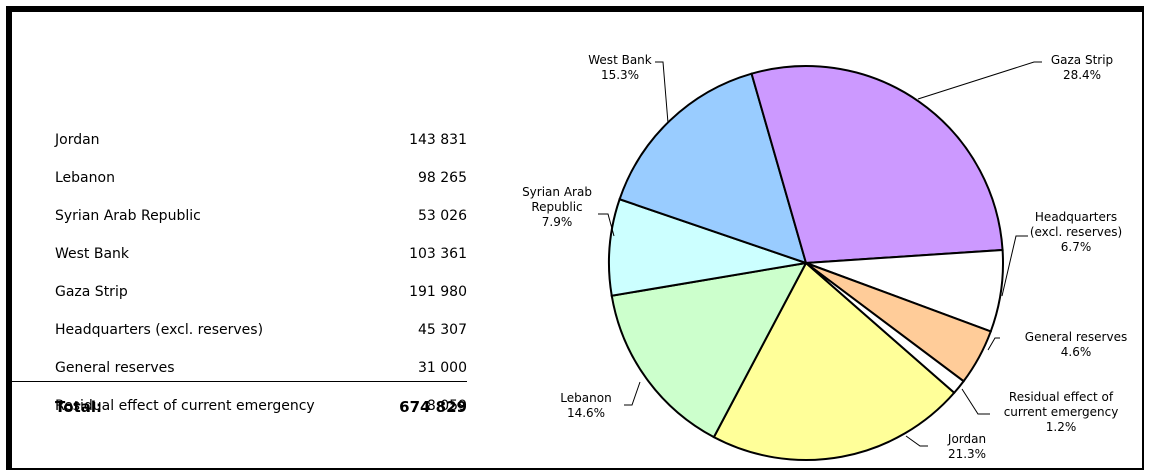 The height and width of the screenshot is (474, 1150). What do you see at coordinates (1082, 75) in the screenshot?
I see `slice-percent: 28.4%` at bounding box center [1082, 75].